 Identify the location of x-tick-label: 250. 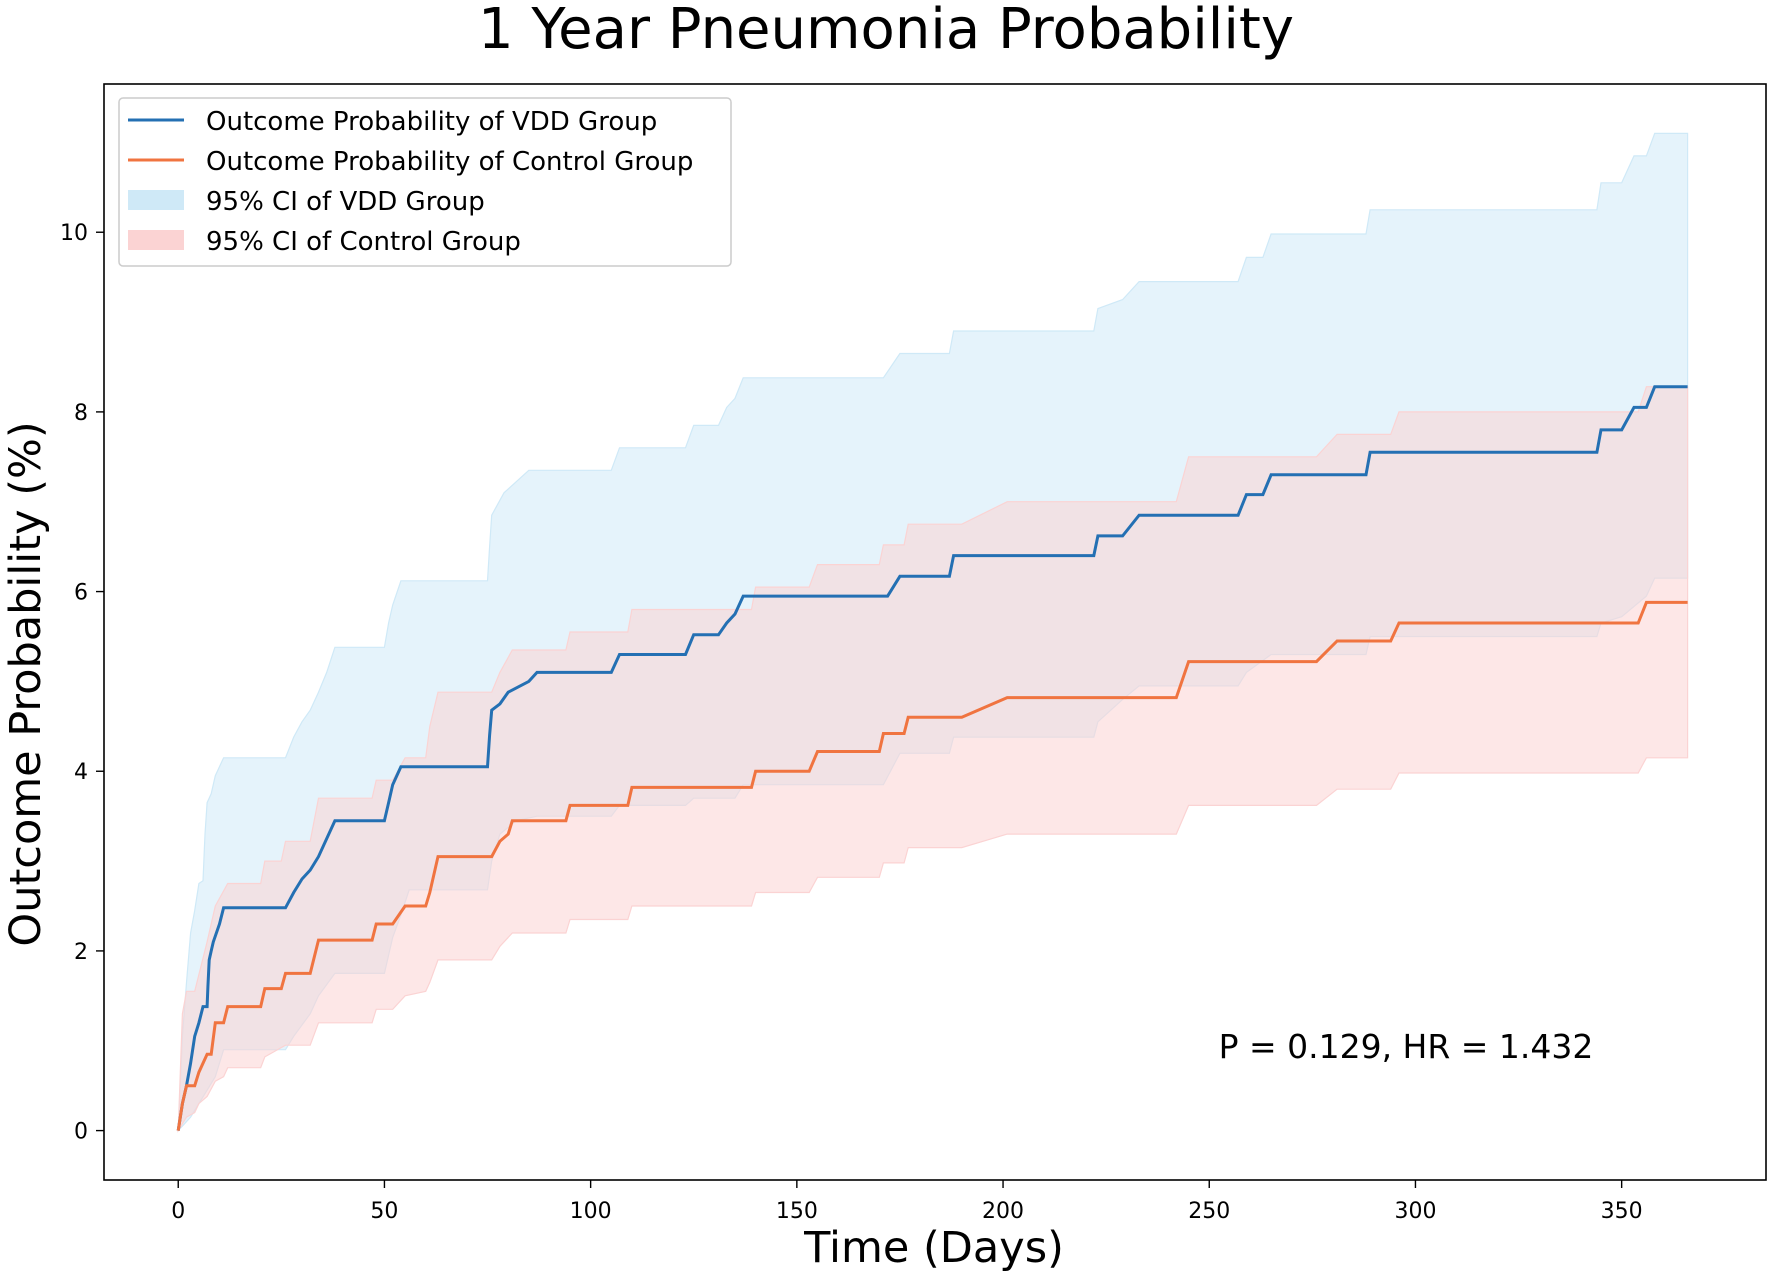
(1209, 1211).